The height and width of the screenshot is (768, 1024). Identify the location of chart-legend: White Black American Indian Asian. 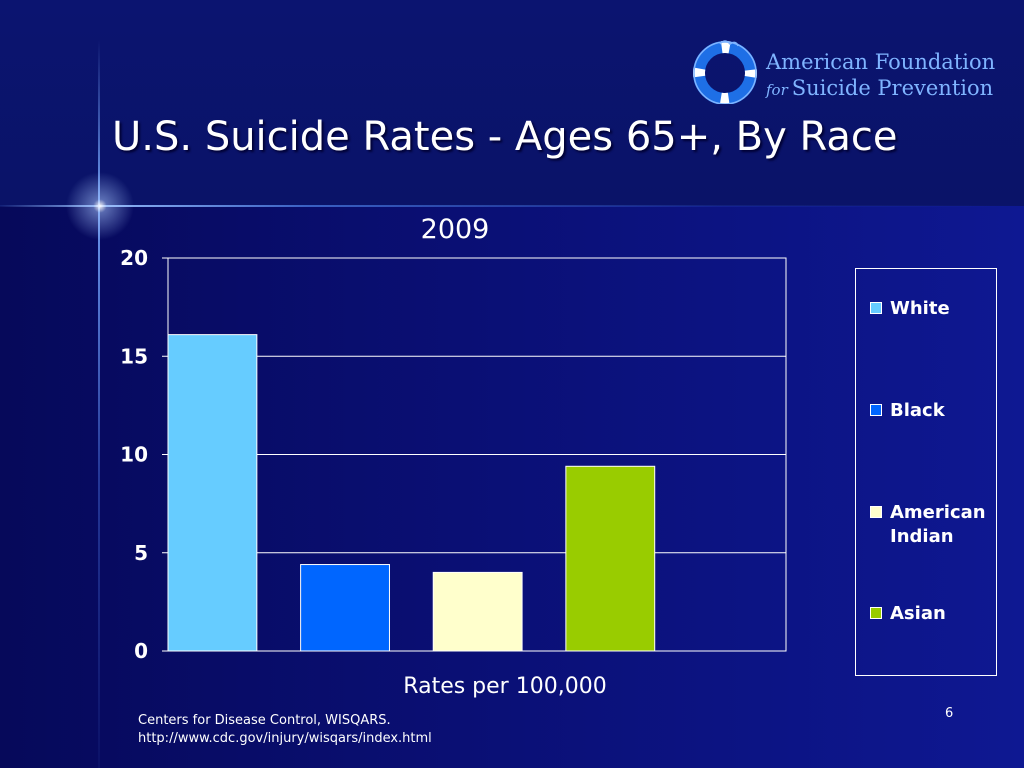
(926, 472).